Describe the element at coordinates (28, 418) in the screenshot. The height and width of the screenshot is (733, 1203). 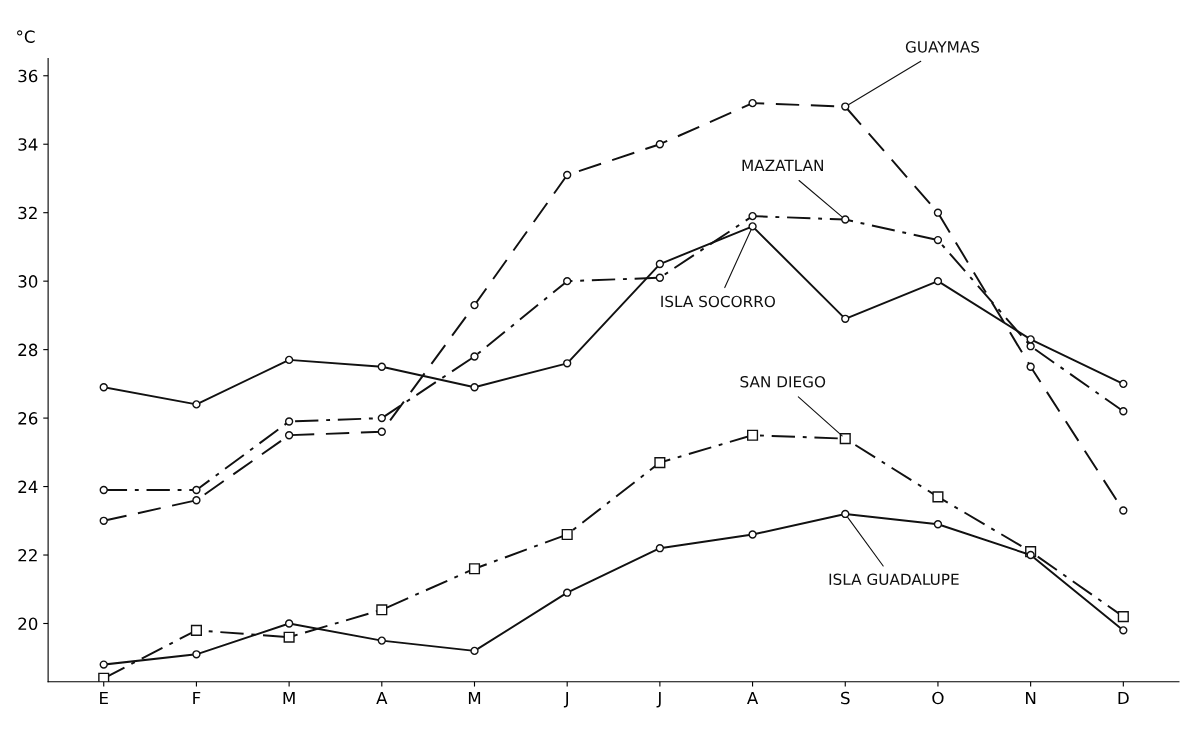
I see `y-tick-label: 26` at that location.